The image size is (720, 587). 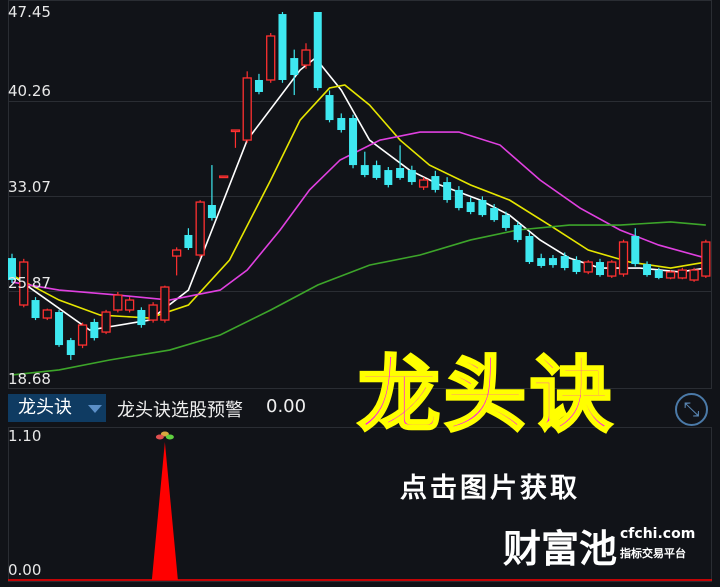 I want to click on sub-y-tick: 1.10, so click(x=25, y=436).